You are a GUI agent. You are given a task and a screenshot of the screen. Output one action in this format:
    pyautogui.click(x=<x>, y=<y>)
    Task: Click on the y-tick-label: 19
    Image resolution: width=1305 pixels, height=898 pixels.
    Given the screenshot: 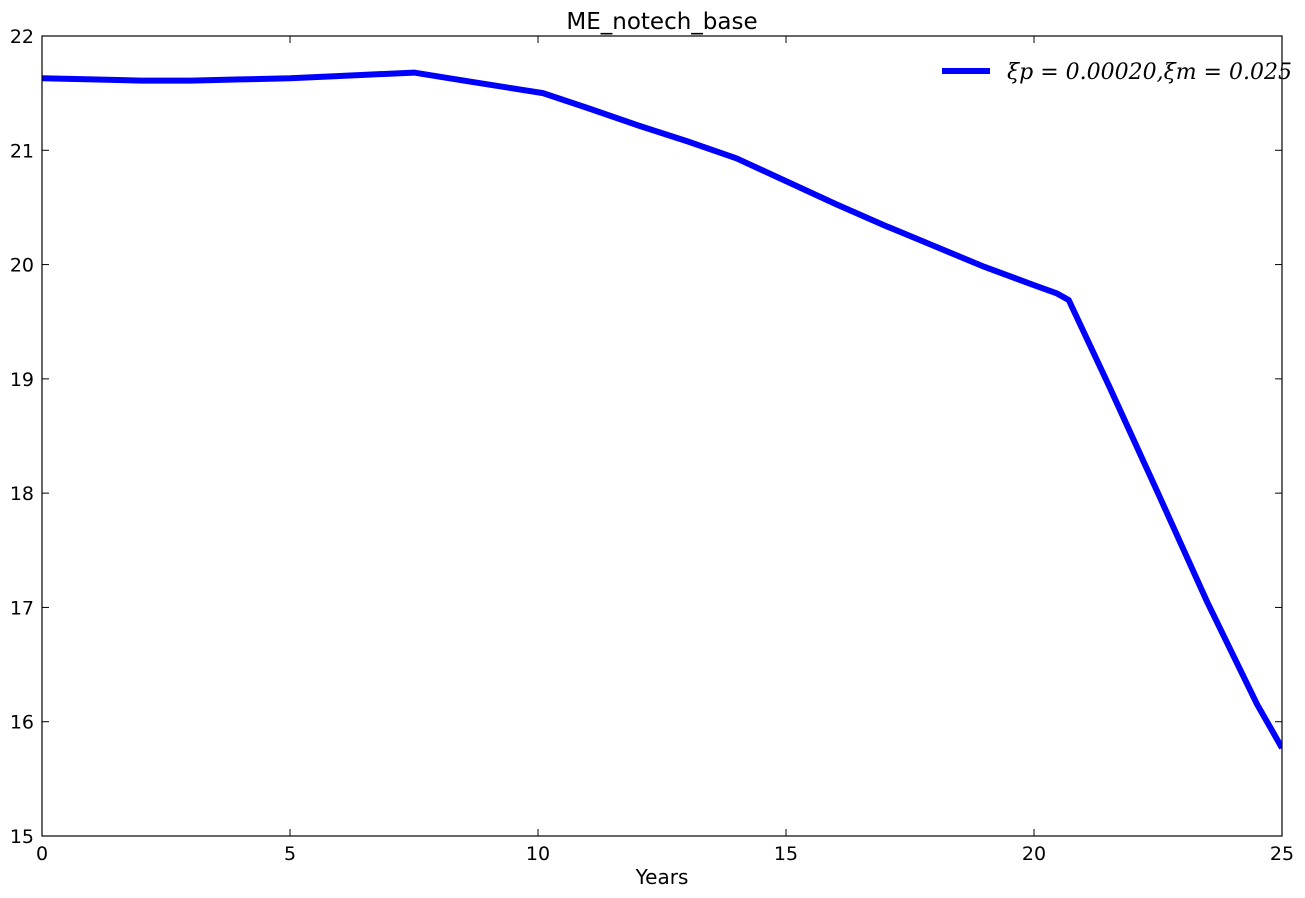 What is the action you would take?
    pyautogui.click(x=22, y=380)
    